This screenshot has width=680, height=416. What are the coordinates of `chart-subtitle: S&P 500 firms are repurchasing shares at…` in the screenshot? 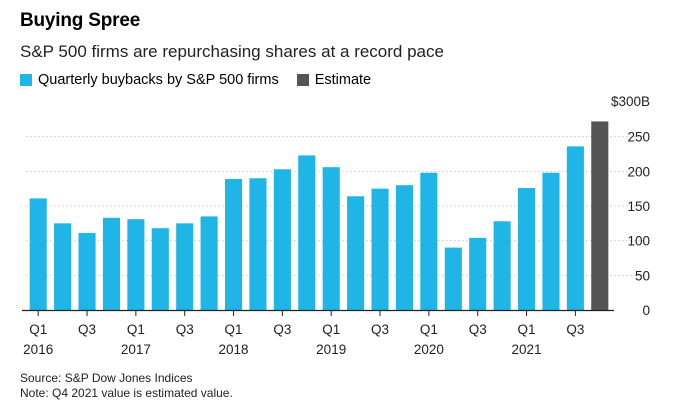 It's located at (232, 51).